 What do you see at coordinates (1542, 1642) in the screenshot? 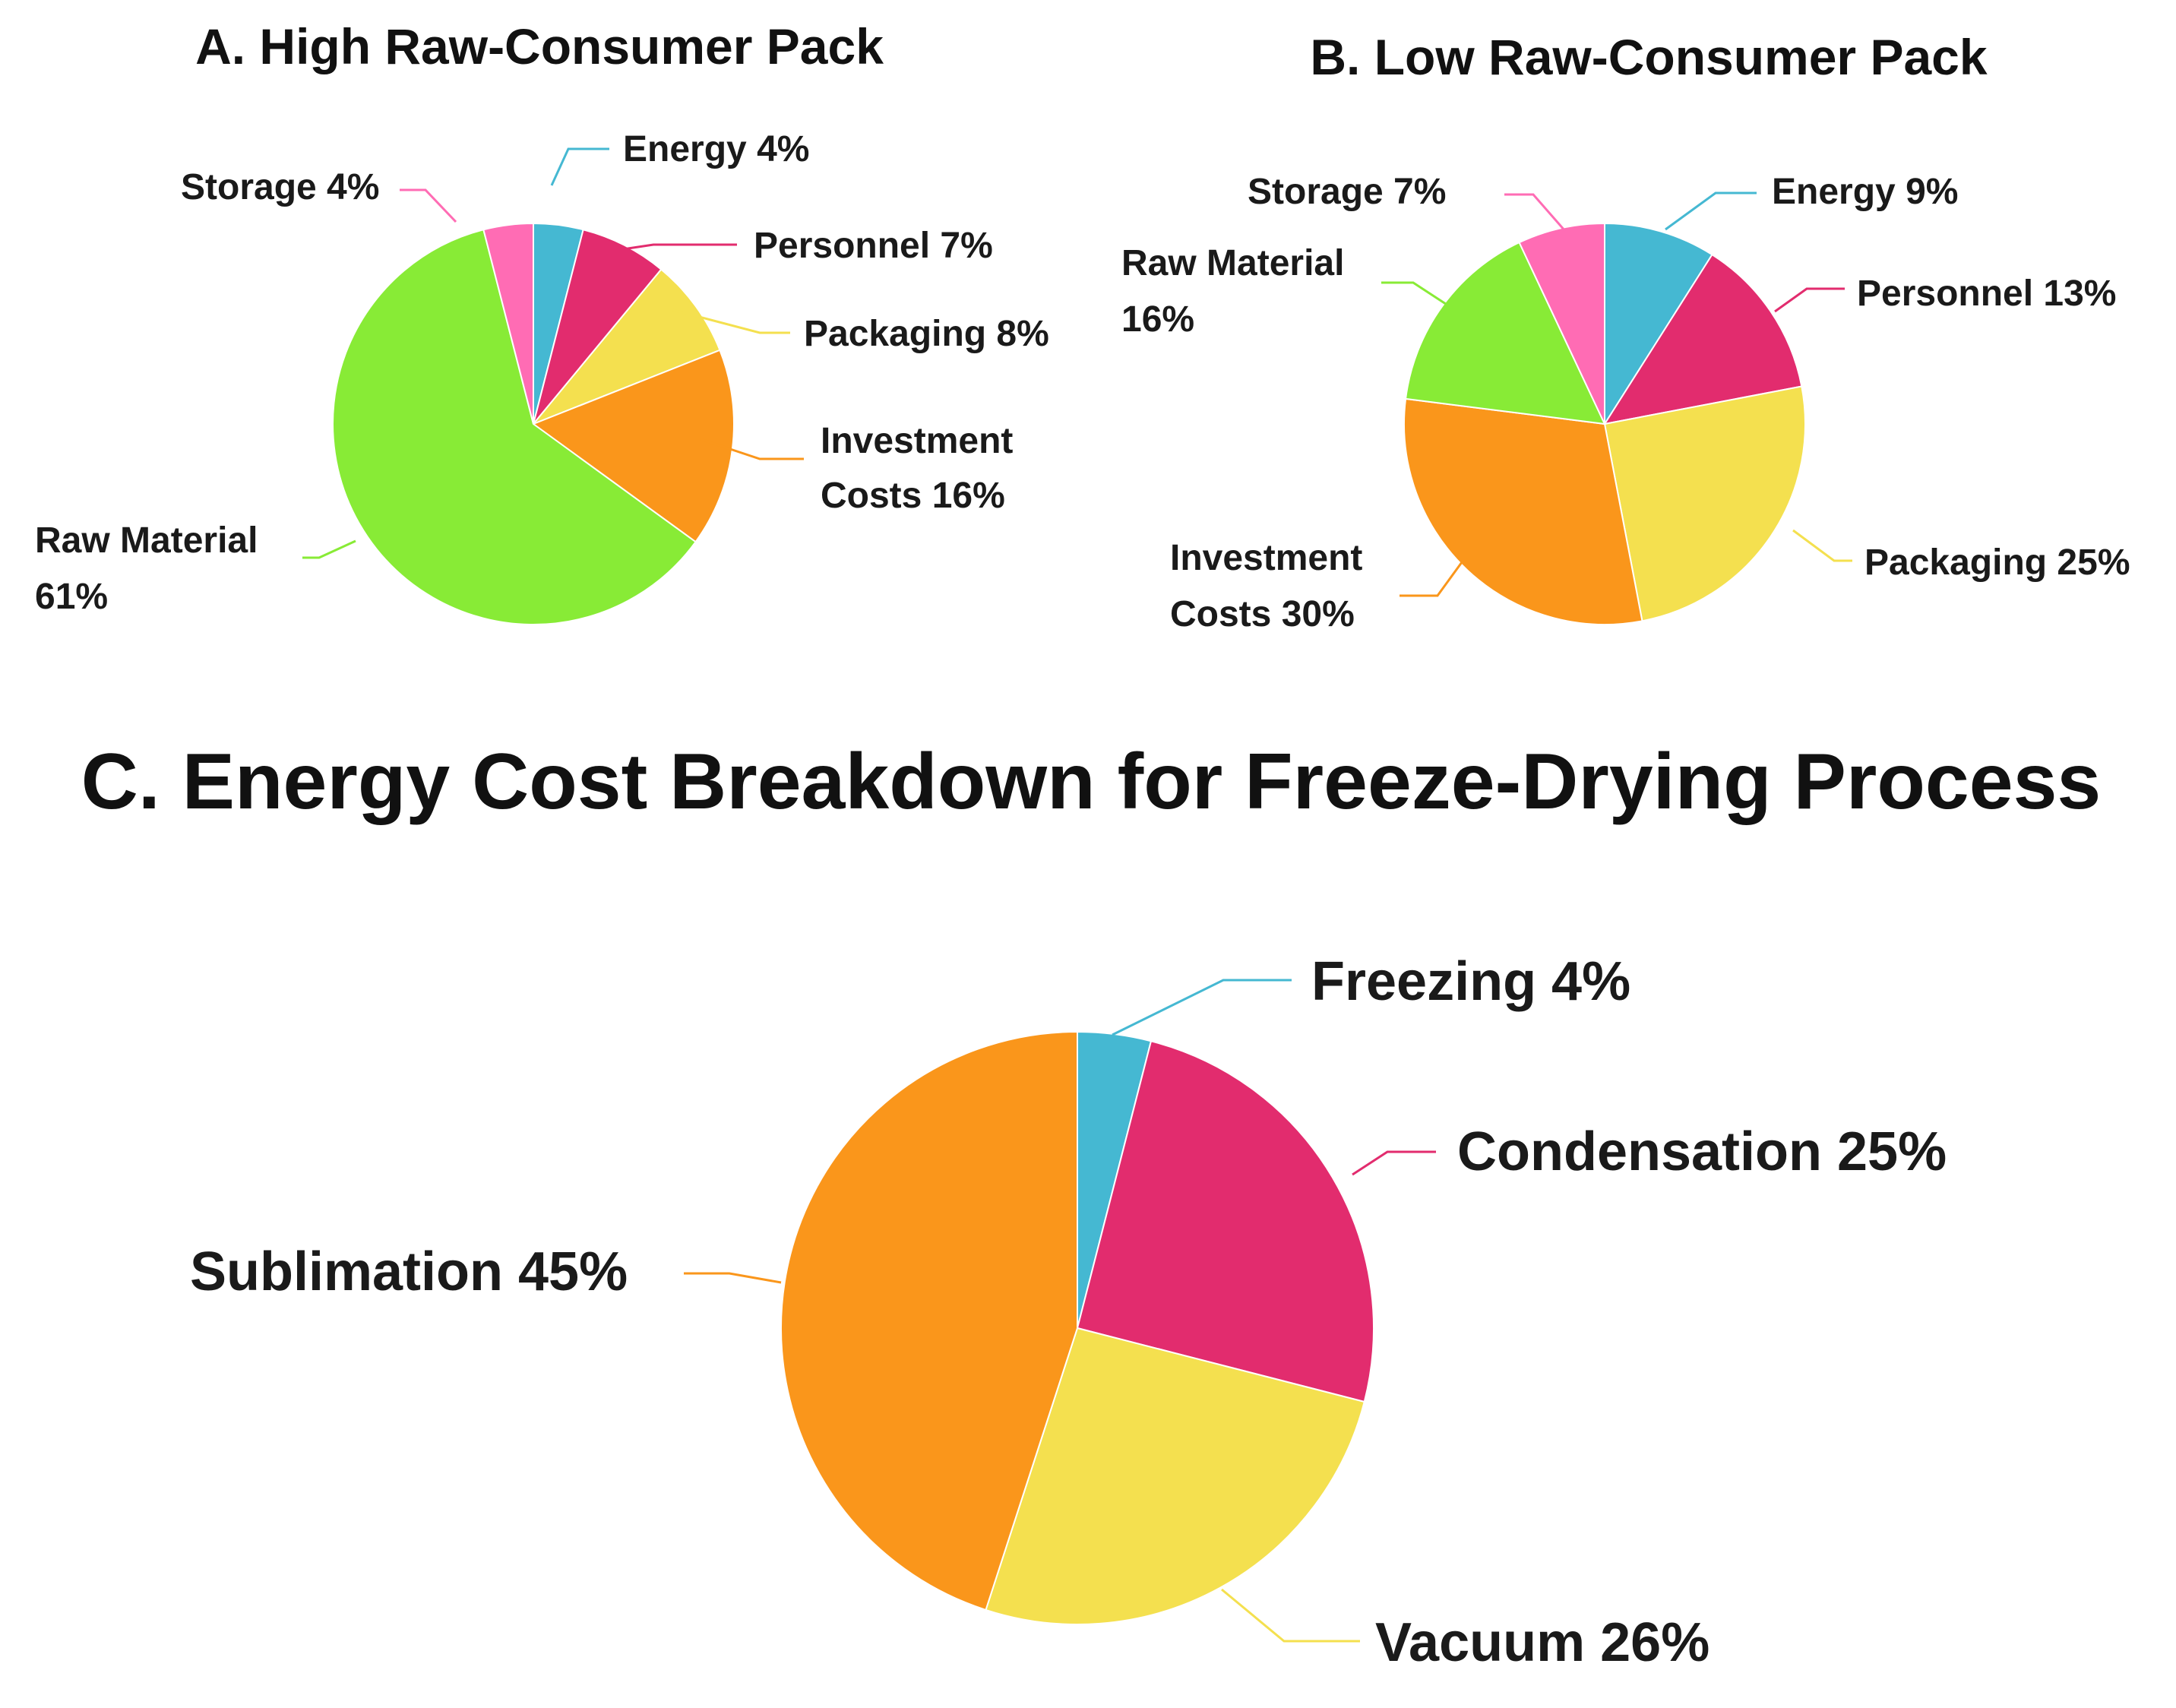
I see `slice-label-vacuum: Vacuum 26%` at bounding box center [1542, 1642].